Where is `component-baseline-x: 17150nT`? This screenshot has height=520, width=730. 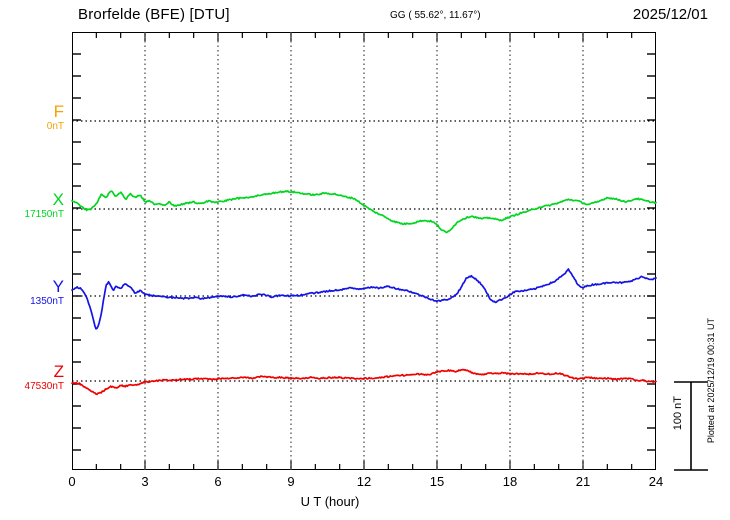
component-baseline-x: 17150nT is located at coordinates (44, 214).